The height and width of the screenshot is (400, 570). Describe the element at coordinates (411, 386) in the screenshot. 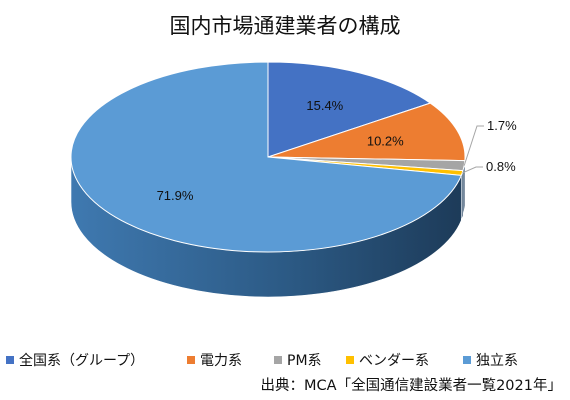

I see `source-note: 出典：MCA「全国通信建設業者一覧2021年」` at that location.